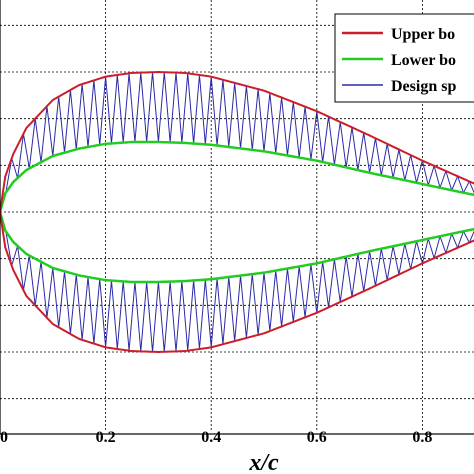  What do you see at coordinates (317, 437) in the screenshot?
I see `x-tick-label: 0.6` at bounding box center [317, 437].